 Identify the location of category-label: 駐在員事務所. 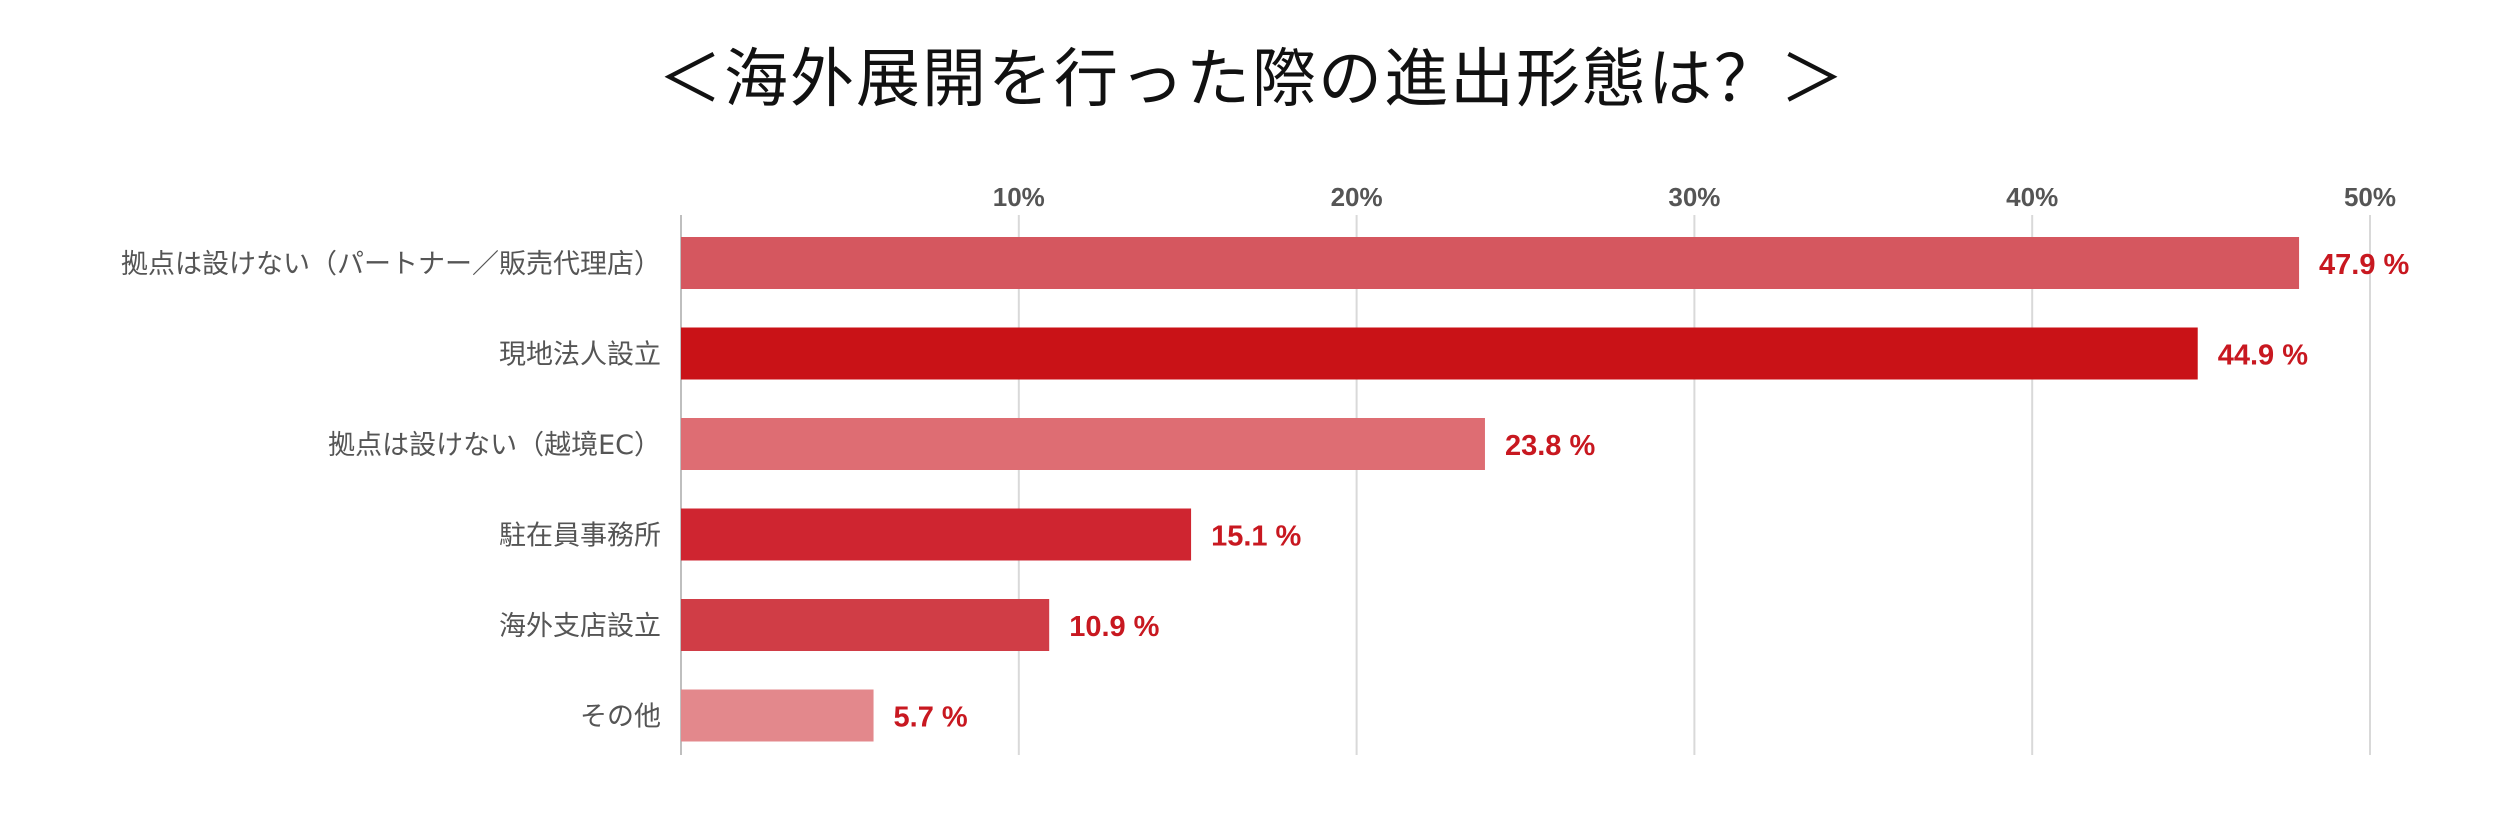
(580, 536).